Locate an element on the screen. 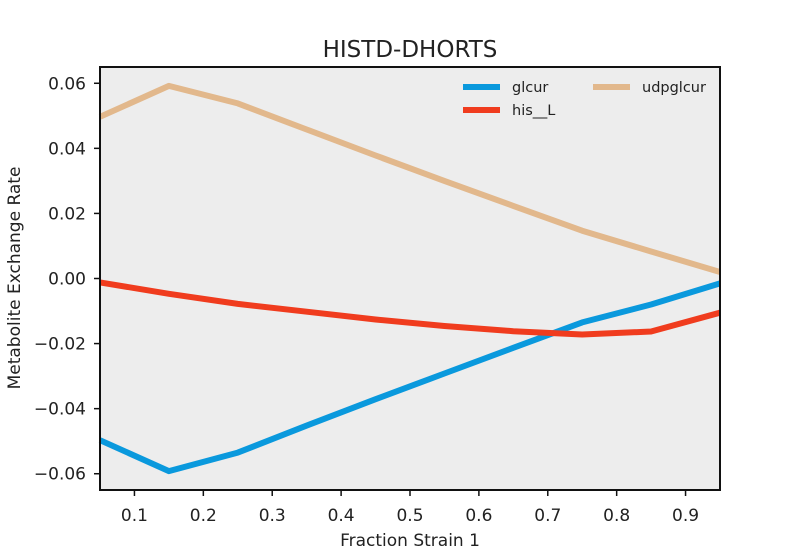 The image size is (800, 550). y-tick-label: 0.00 is located at coordinates (67, 280).